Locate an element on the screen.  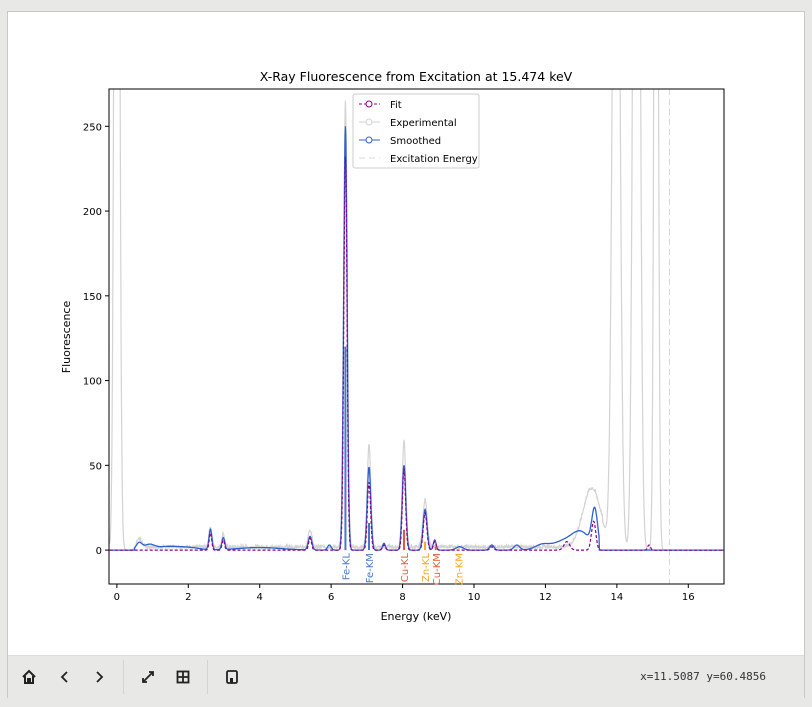
legend-smoothed: Smoothed is located at coordinates (415, 141).